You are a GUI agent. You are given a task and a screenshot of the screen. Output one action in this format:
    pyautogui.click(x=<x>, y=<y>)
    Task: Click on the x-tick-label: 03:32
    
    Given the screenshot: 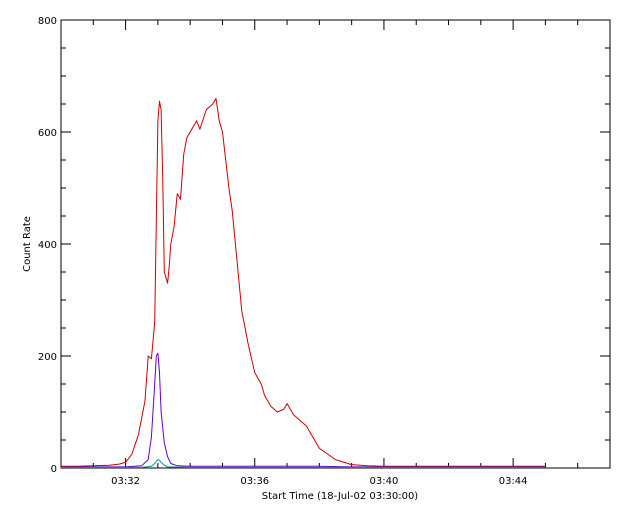 What is the action you would take?
    pyautogui.click(x=125, y=481)
    